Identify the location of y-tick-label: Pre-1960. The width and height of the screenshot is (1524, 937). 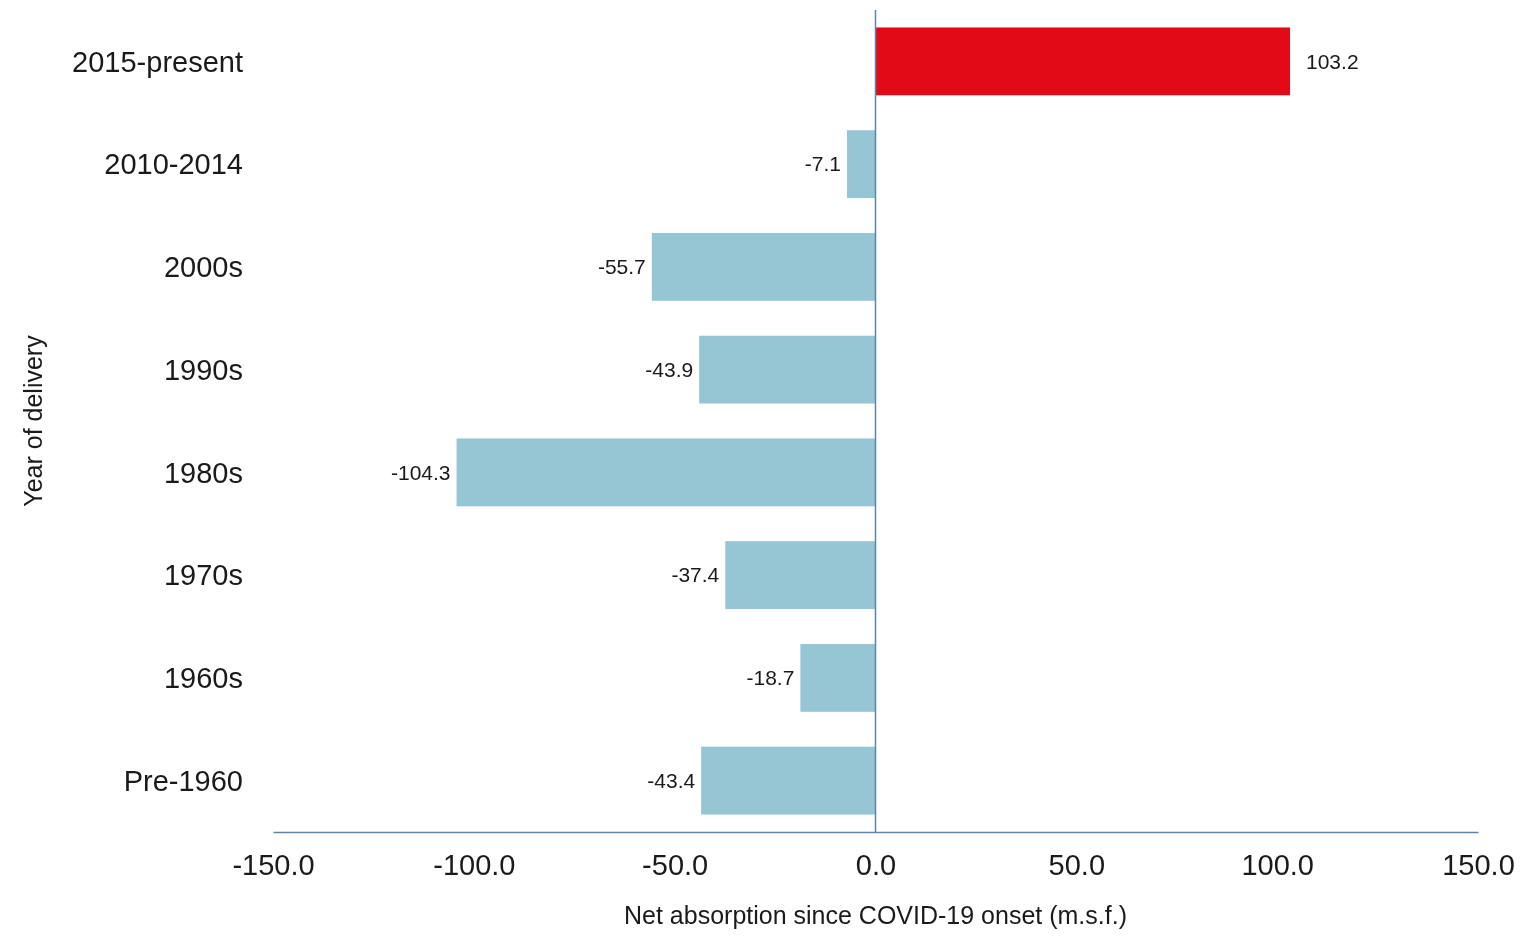
(183, 780).